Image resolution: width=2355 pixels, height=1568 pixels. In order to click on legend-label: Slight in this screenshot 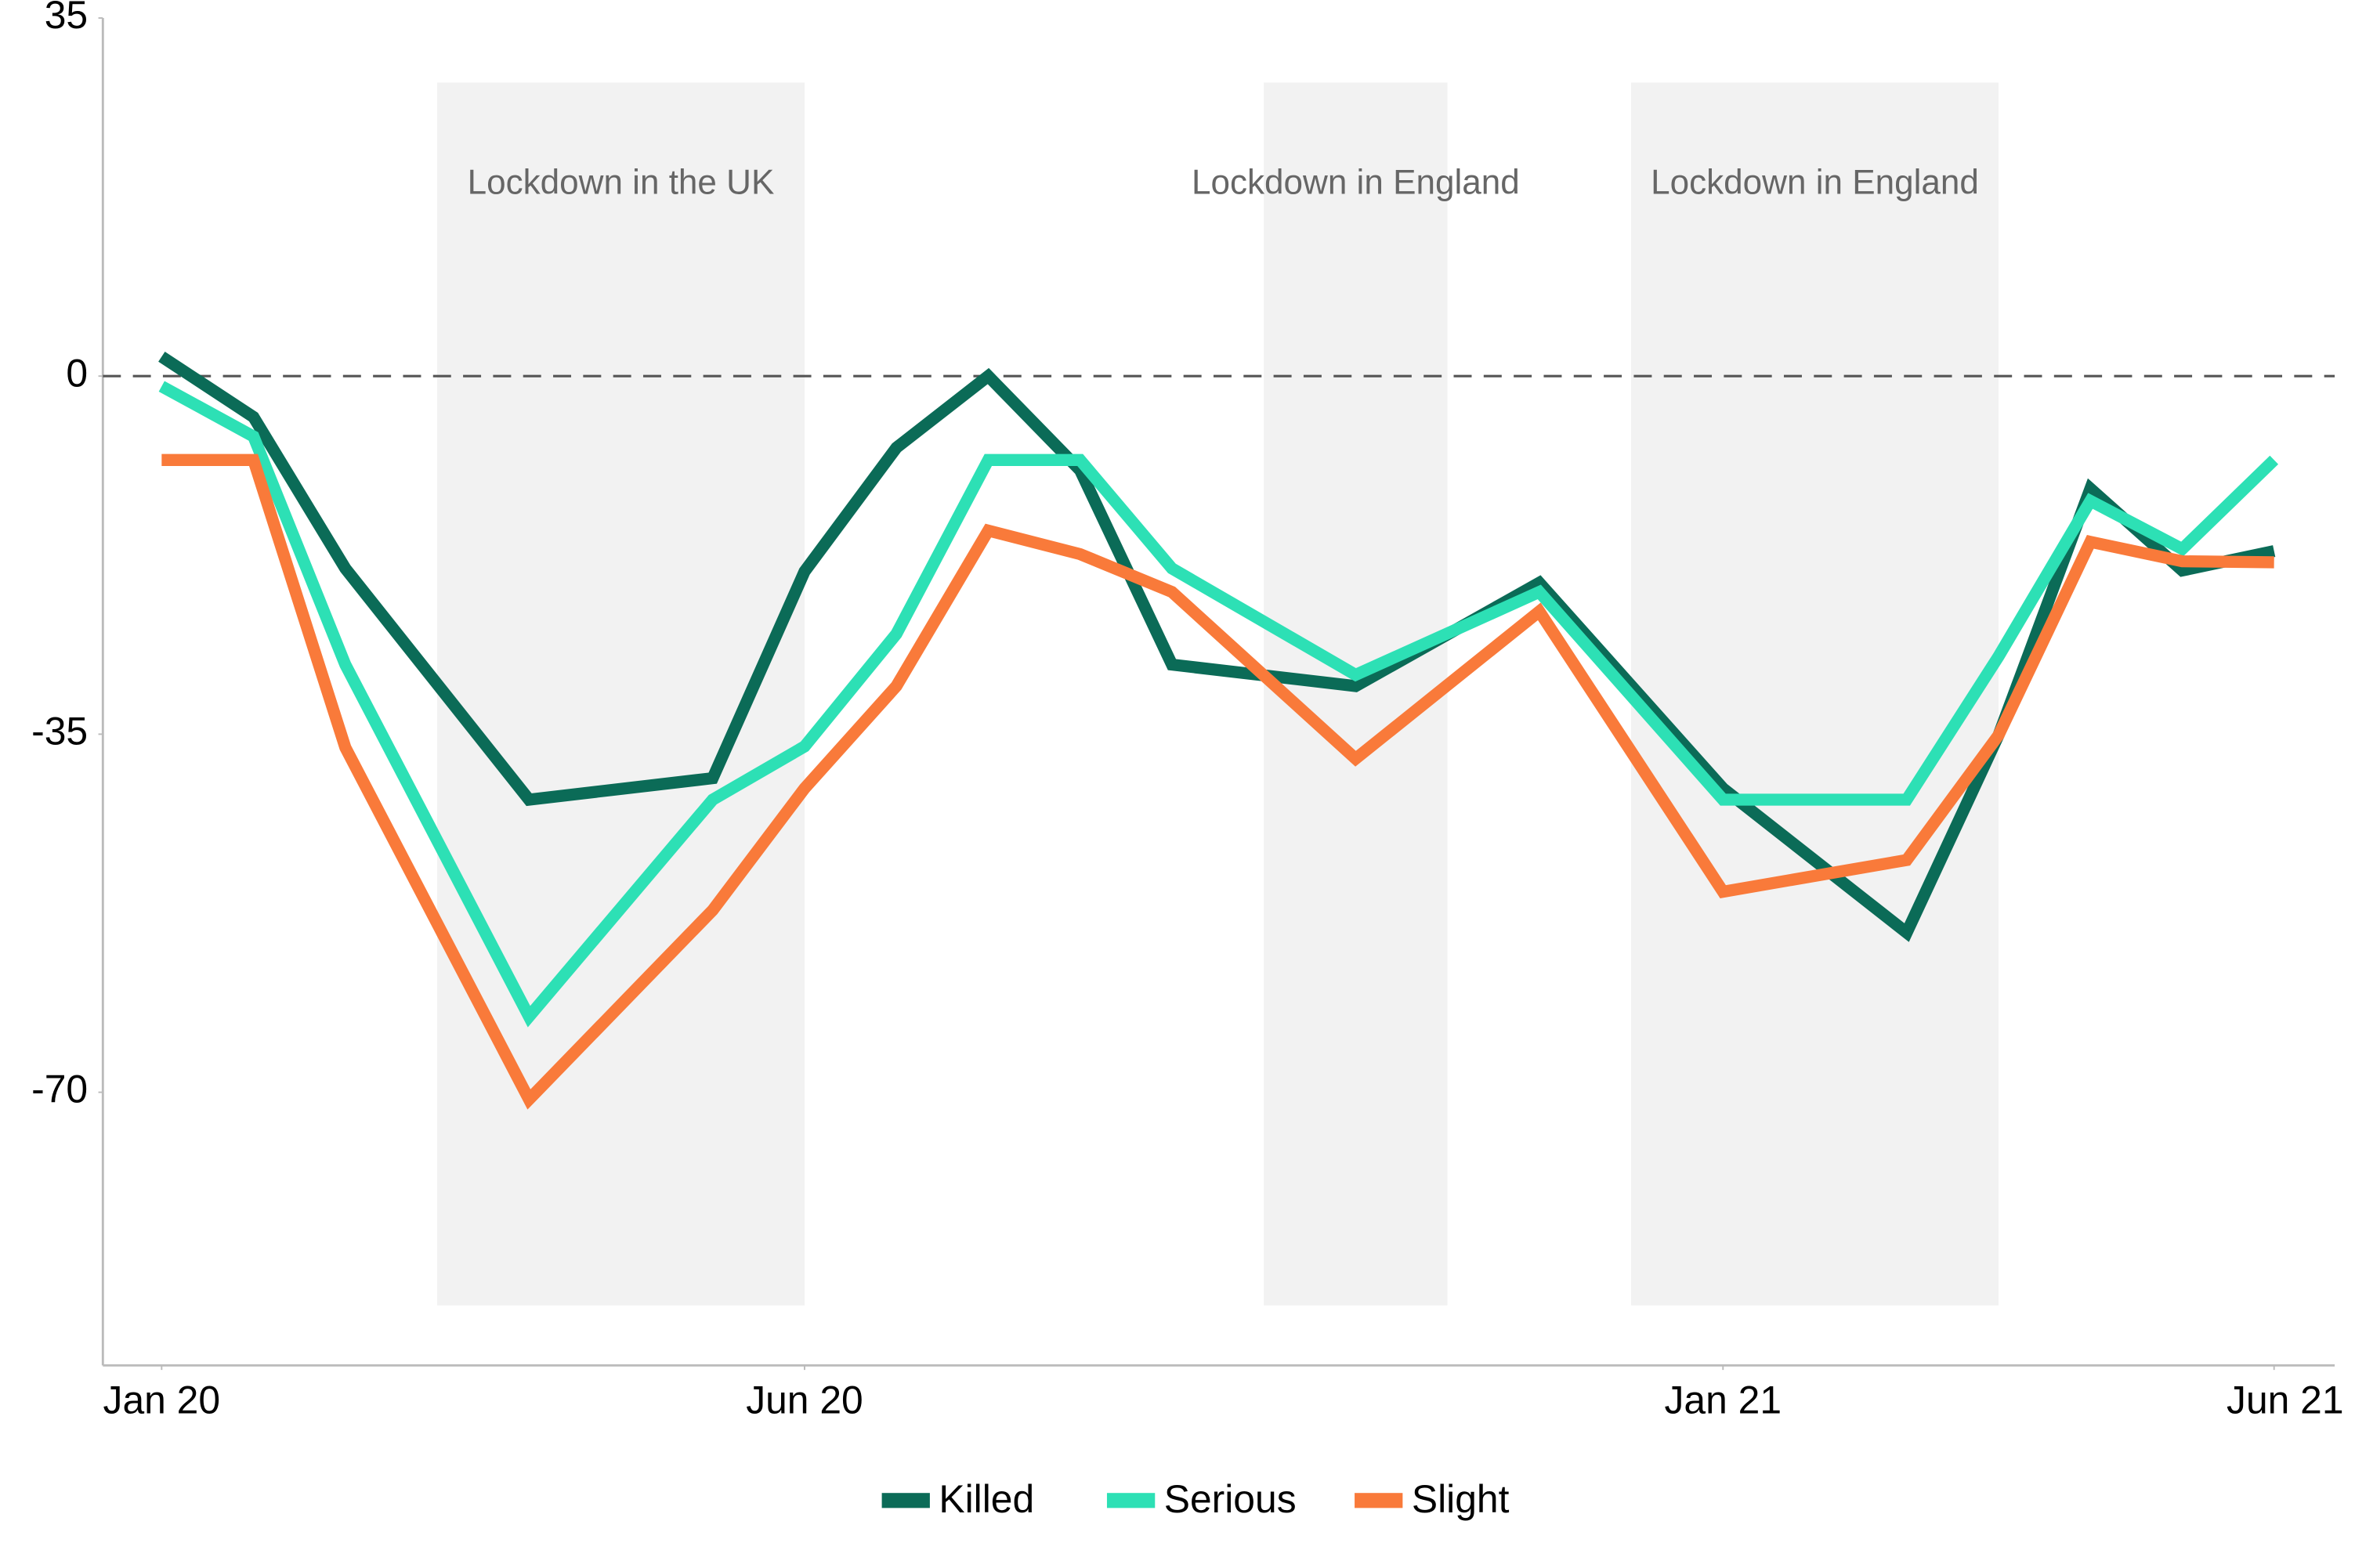, I will do `click(1461, 1499)`.